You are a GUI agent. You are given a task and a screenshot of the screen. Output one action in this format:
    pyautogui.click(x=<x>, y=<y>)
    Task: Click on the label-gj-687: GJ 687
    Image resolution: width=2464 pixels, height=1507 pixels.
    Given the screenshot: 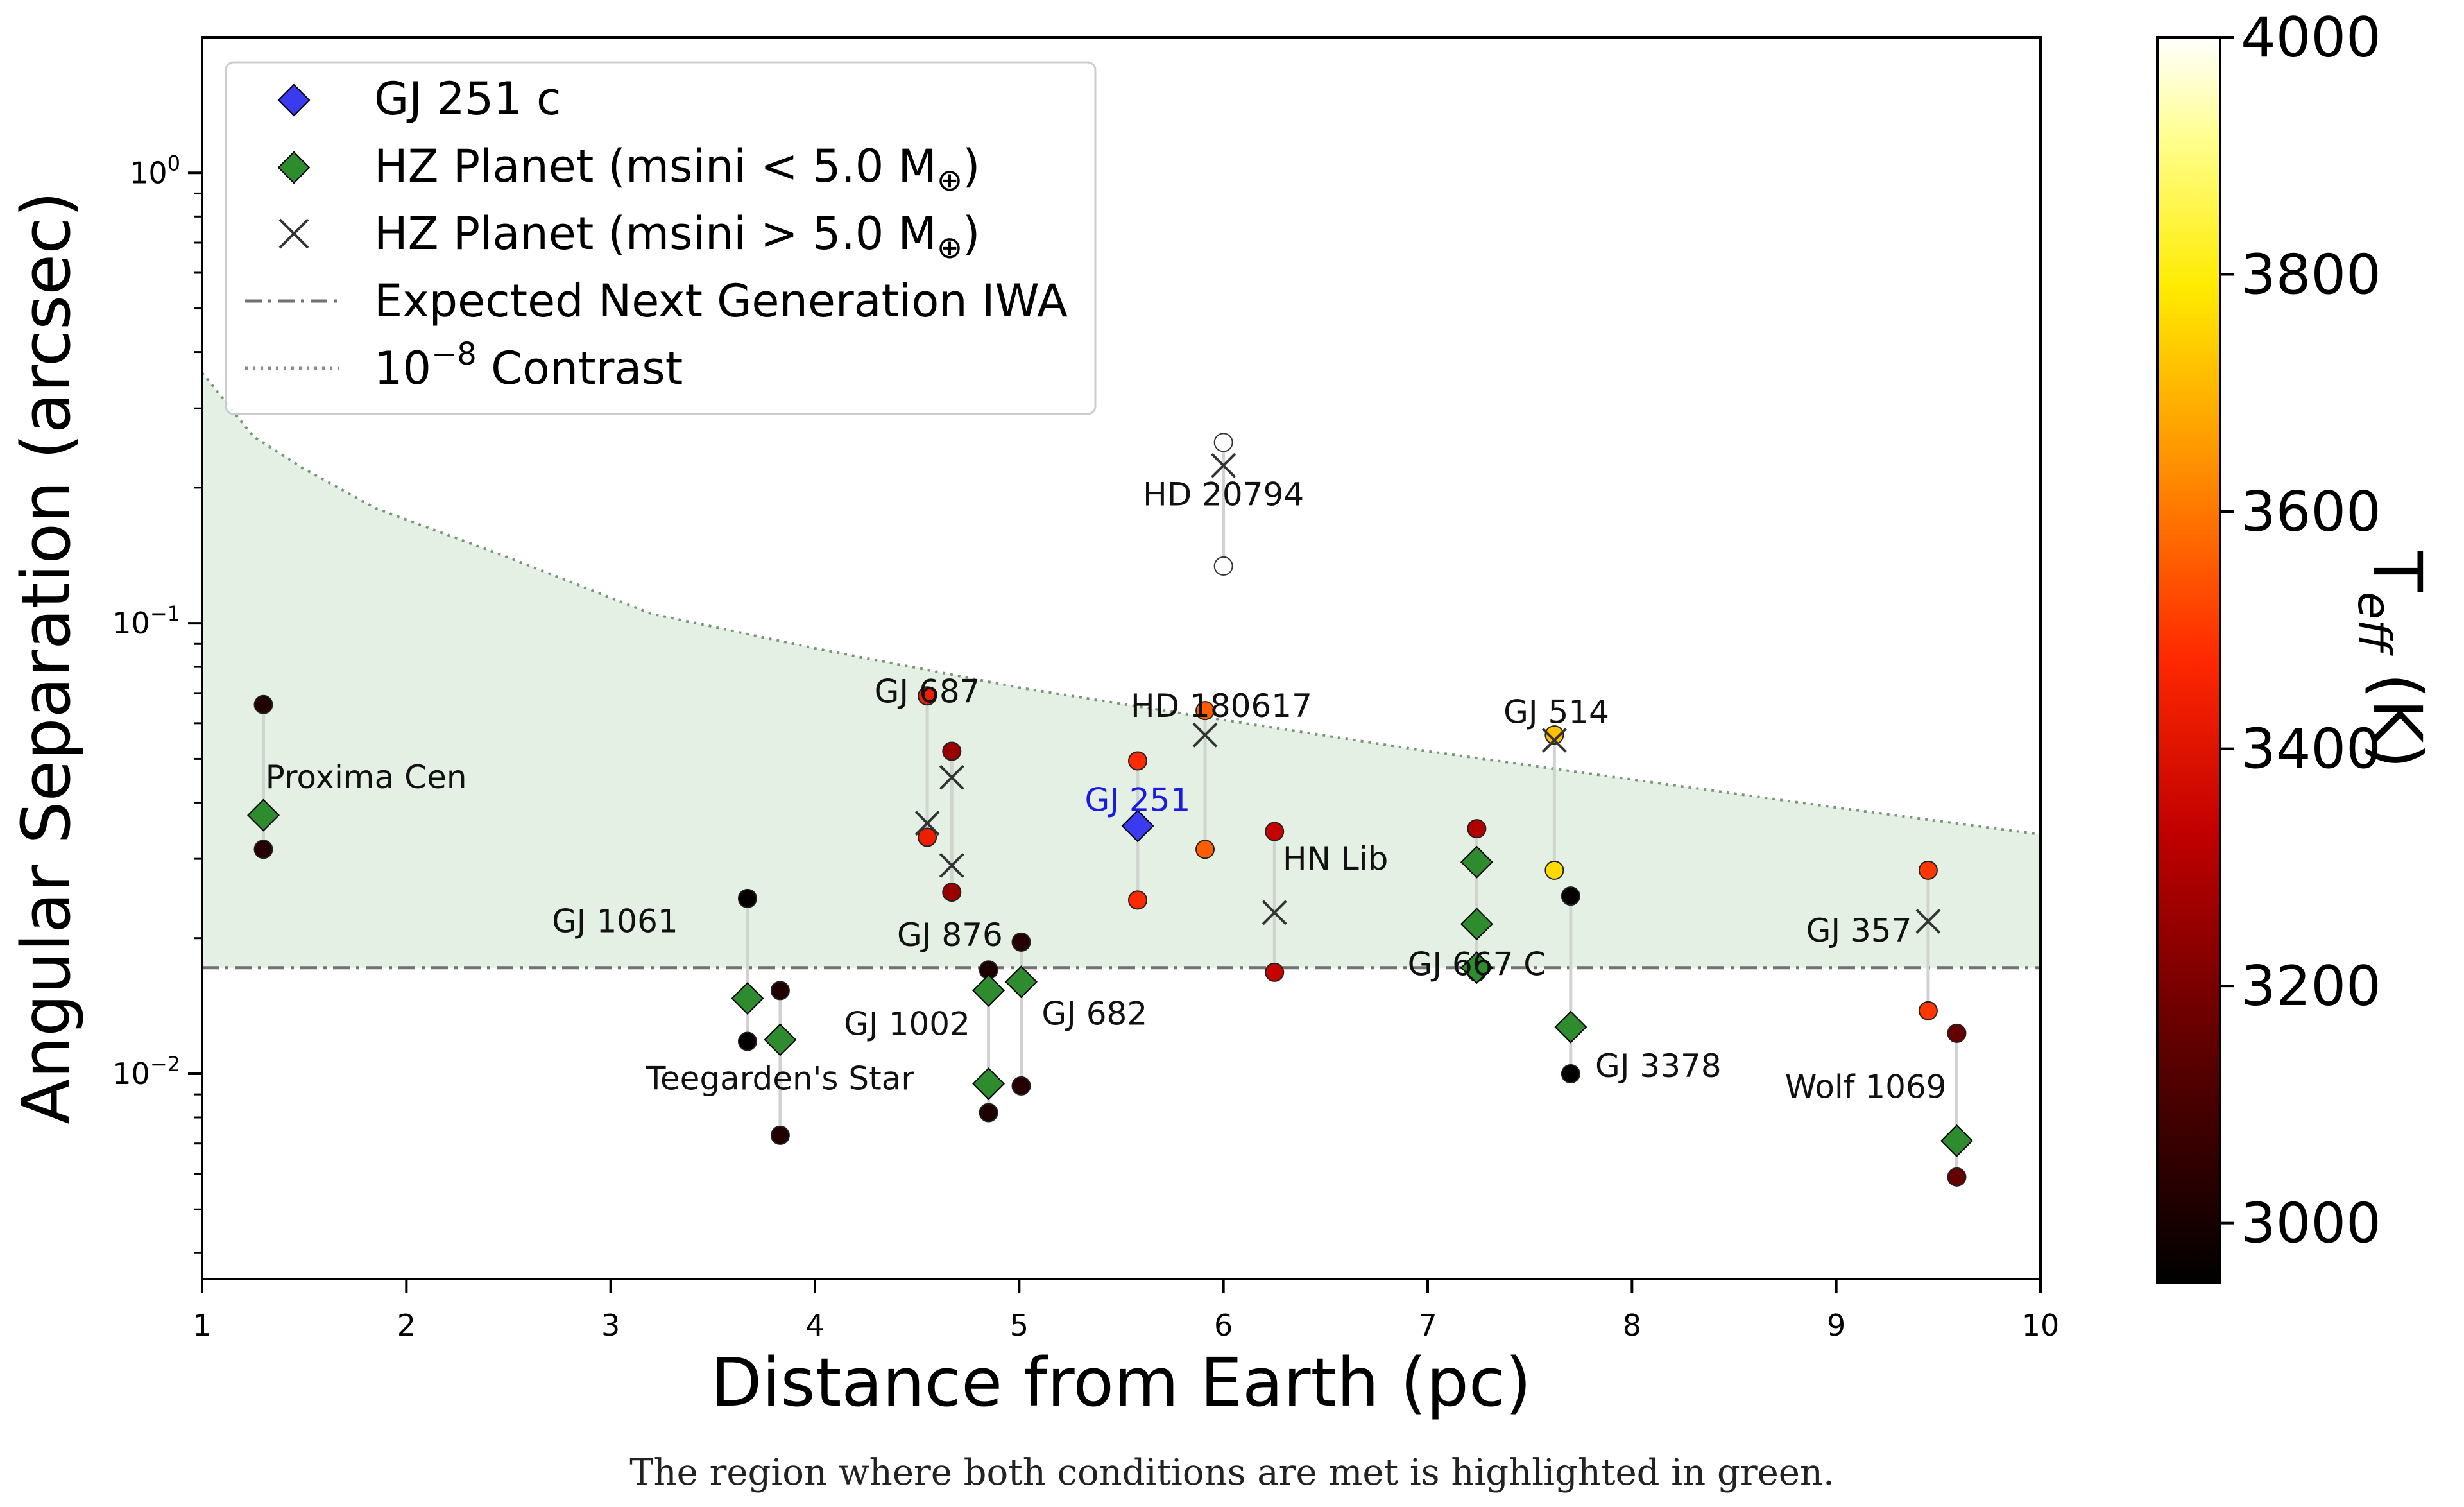 What is the action you would take?
    pyautogui.click(x=928, y=691)
    